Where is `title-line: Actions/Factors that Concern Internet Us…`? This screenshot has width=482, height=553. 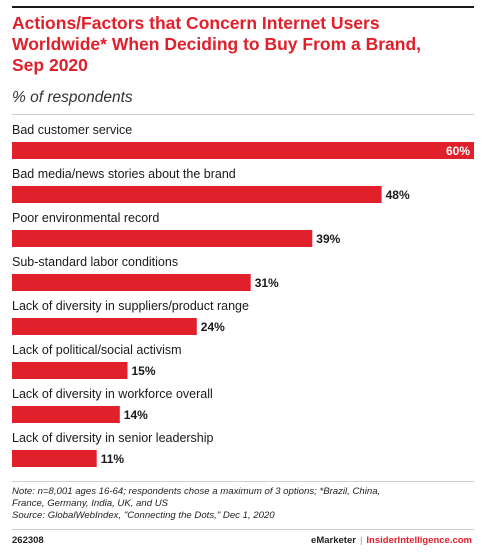 title-line: Actions/Factors that Concern Internet Us… is located at coordinates (196, 23).